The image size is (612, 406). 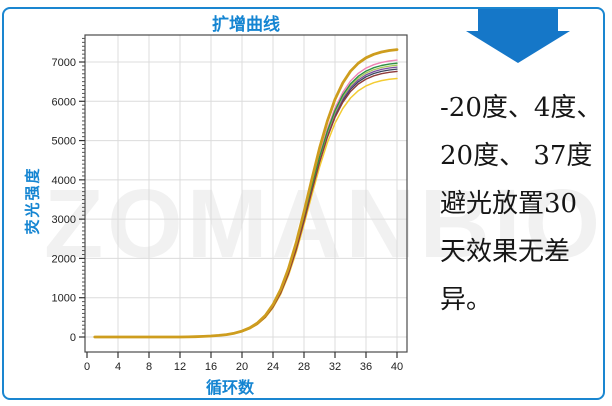 I want to click on x-tick-label: 20, so click(x=242, y=367).